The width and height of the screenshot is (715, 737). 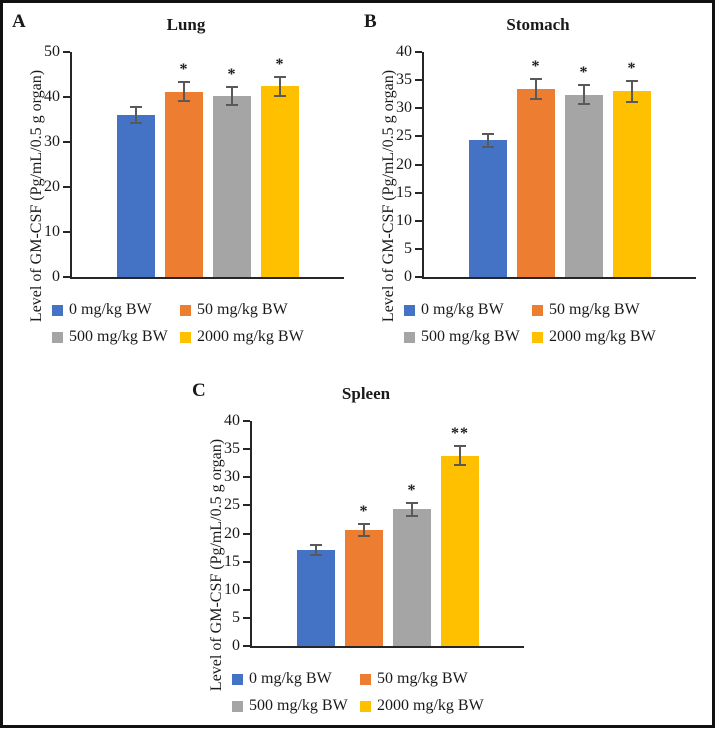 What do you see at coordinates (374, 533) in the screenshot?
I see `plot-area-spleen: 0 5 10 15 20 25 30 35 40 * * **` at bounding box center [374, 533].